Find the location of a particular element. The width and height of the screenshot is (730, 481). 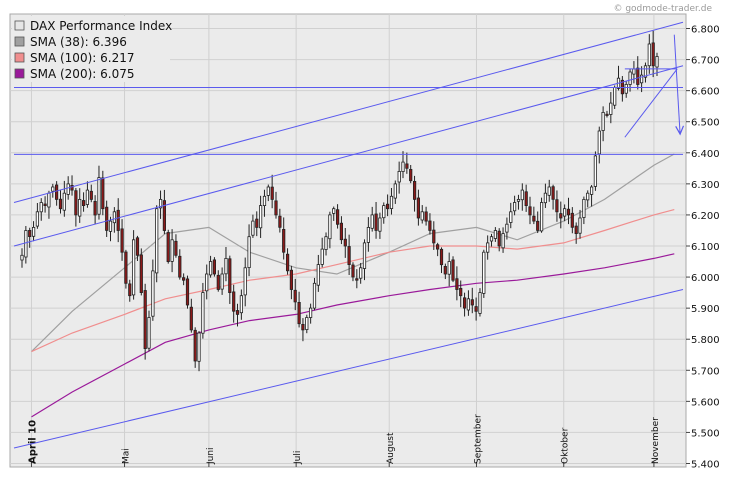

x-tick-label: August is located at coordinates (391, 448).